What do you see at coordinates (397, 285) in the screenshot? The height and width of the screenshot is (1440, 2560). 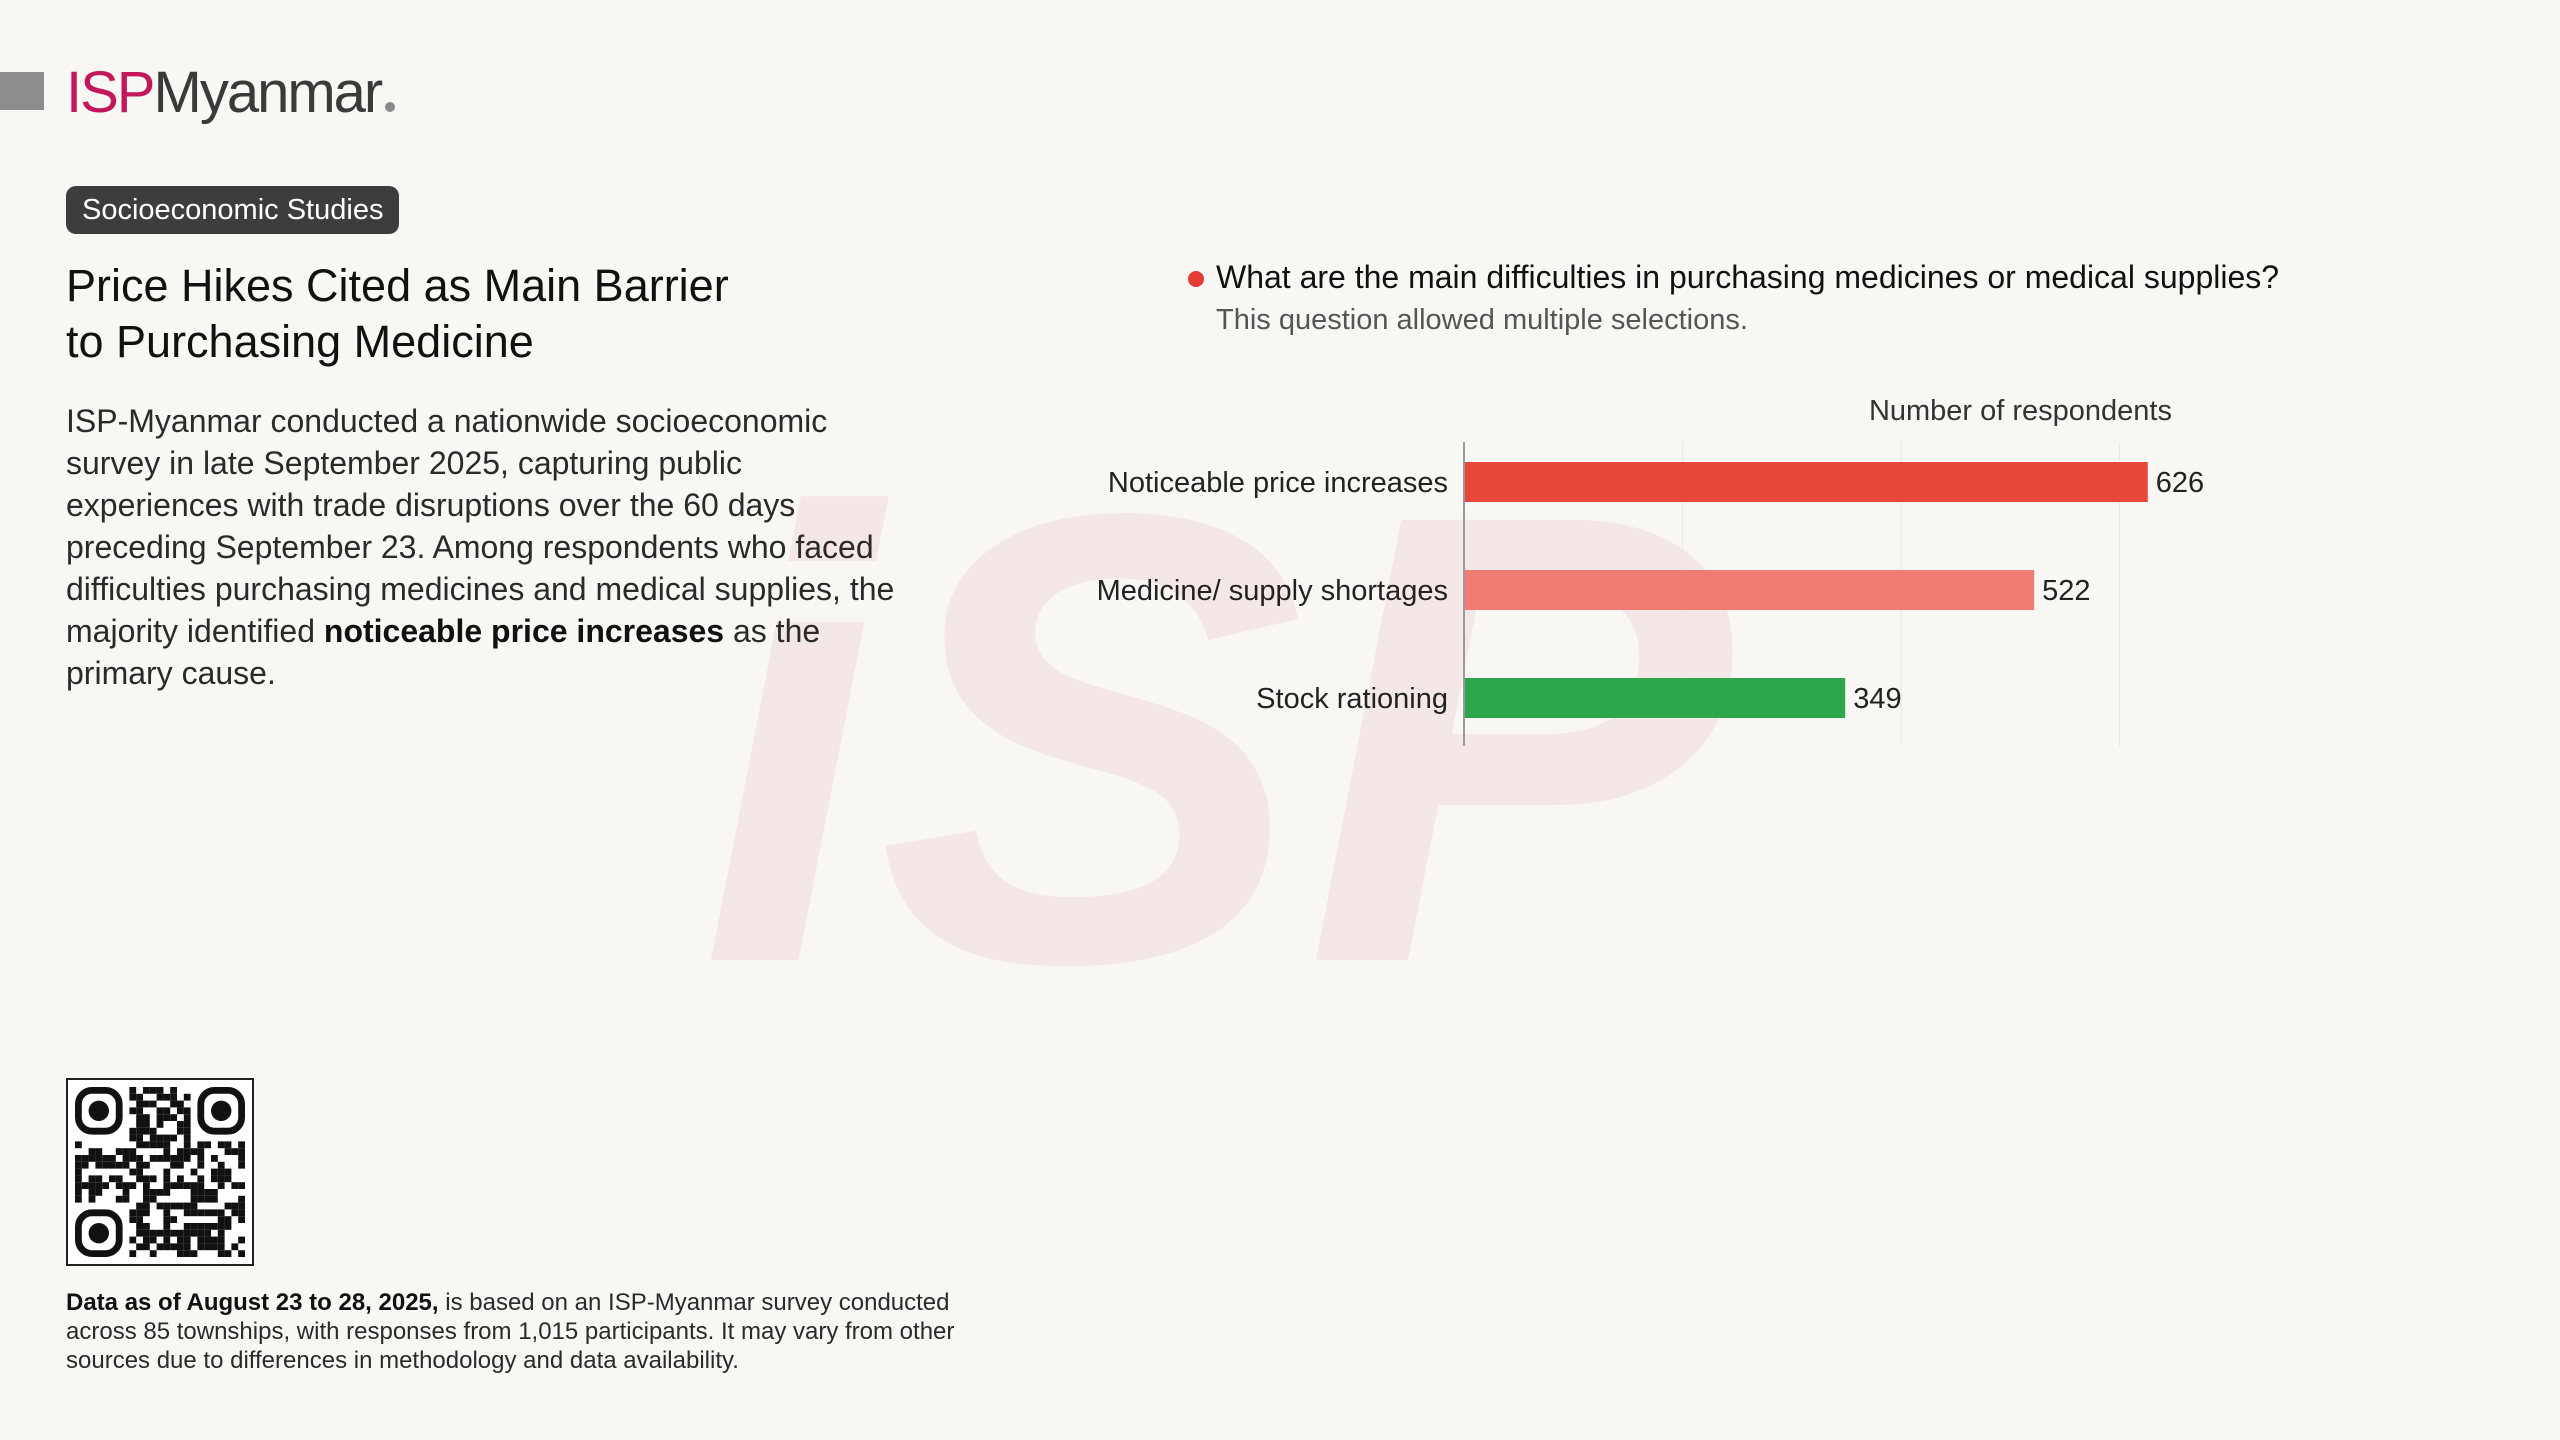 I see `title-line-1: Price Hikes Cited as Main Barrier` at bounding box center [397, 285].